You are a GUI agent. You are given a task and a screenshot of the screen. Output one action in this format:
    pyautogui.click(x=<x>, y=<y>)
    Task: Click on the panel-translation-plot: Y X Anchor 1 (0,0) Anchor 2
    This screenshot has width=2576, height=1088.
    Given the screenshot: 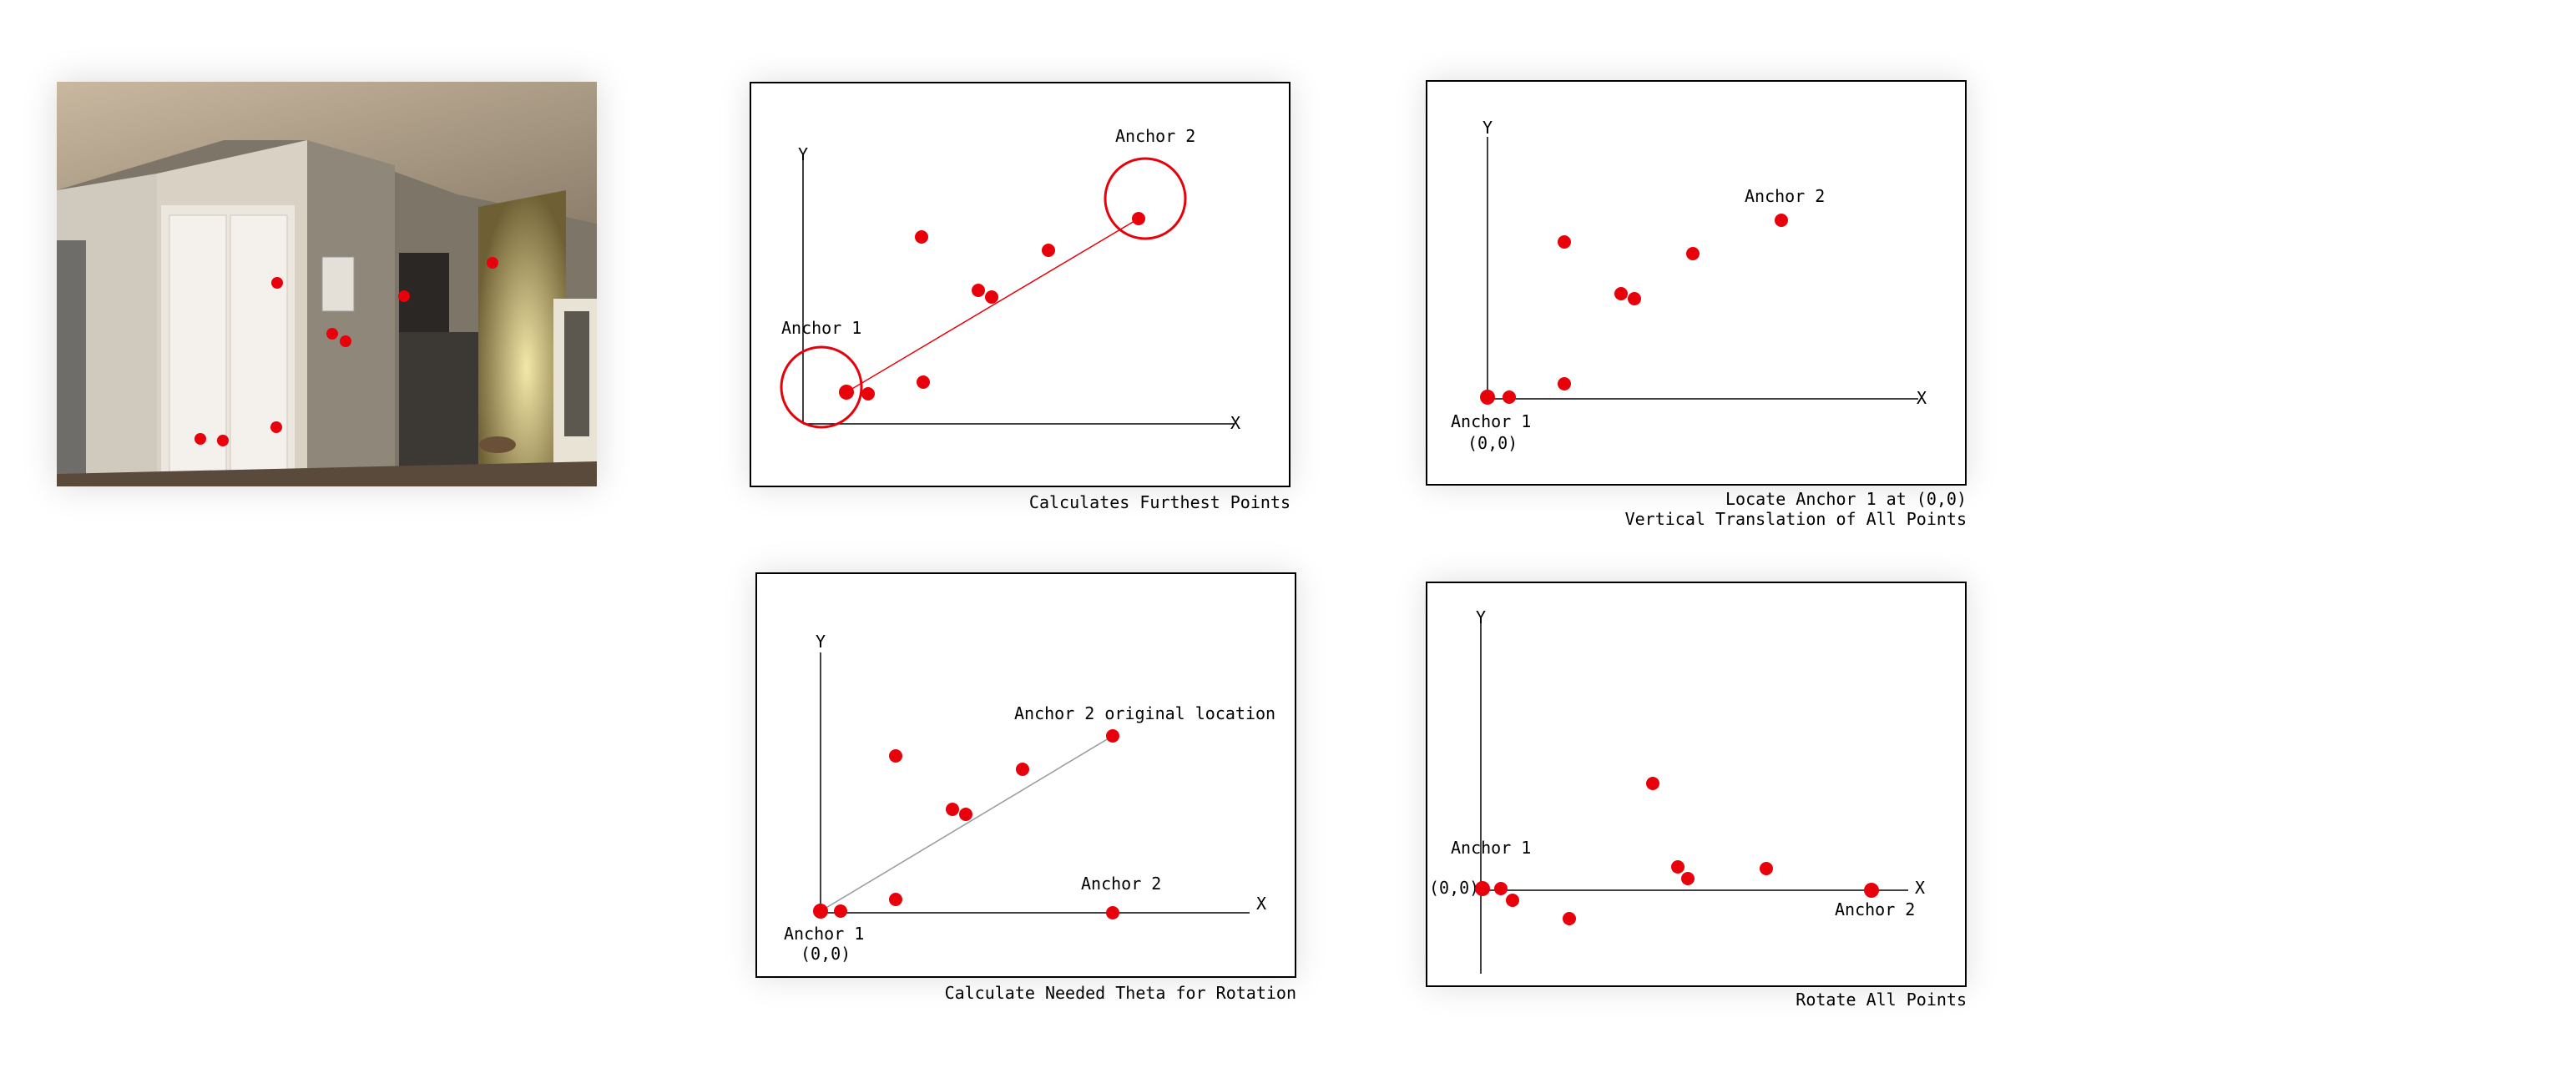 What is the action you would take?
    pyautogui.click(x=1689, y=285)
    